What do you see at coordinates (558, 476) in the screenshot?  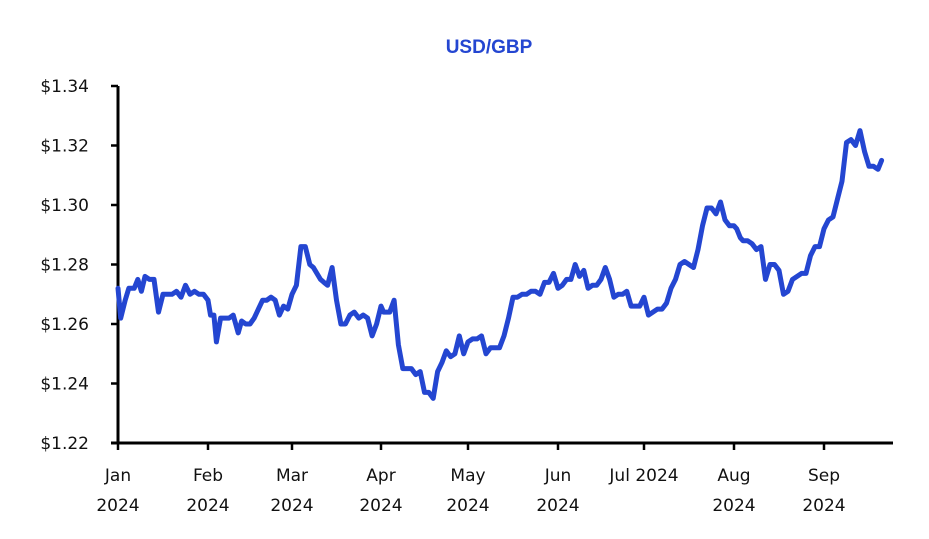 I see `x-tick-label: Jun` at bounding box center [558, 476].